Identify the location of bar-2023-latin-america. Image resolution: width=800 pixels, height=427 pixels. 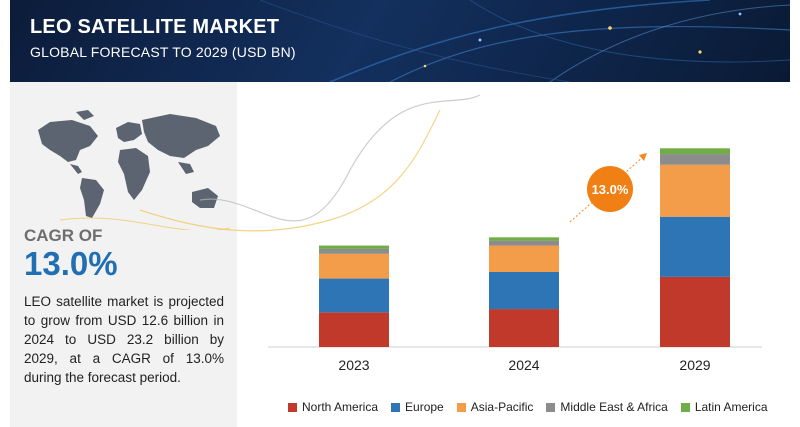
(354, 247).